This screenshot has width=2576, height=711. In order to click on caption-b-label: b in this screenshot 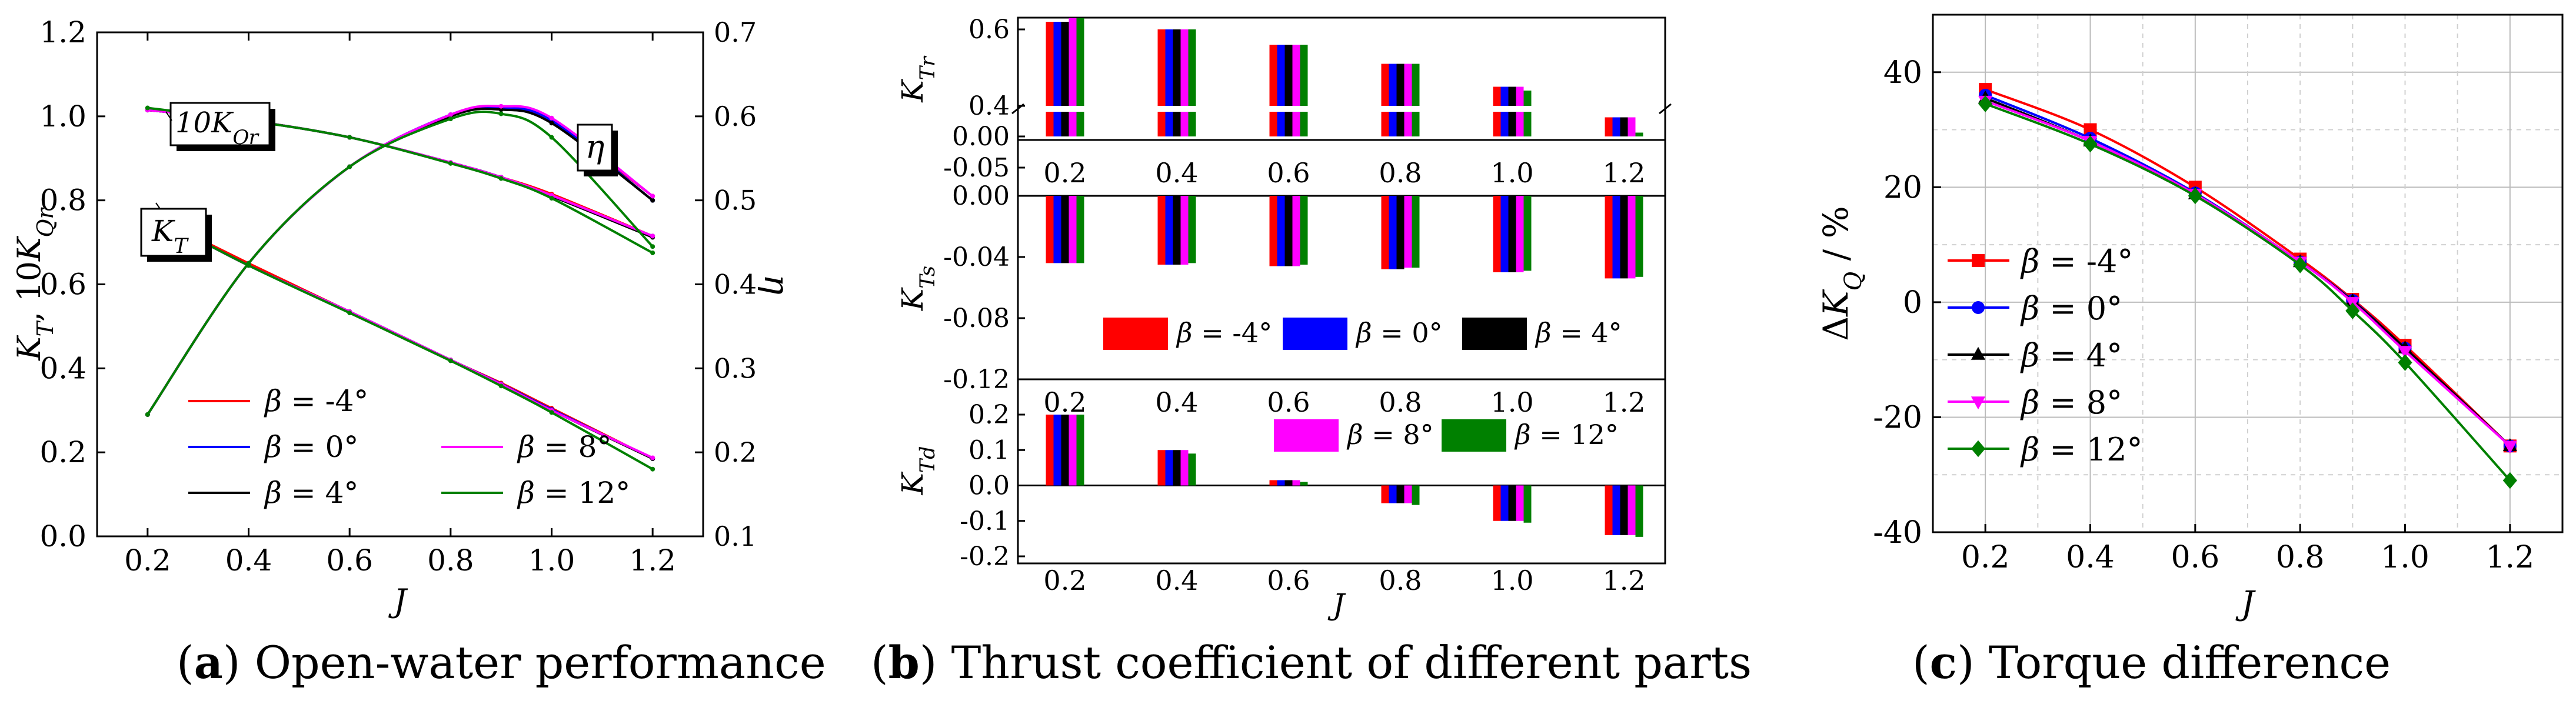, I will do `click(904, 662)`.